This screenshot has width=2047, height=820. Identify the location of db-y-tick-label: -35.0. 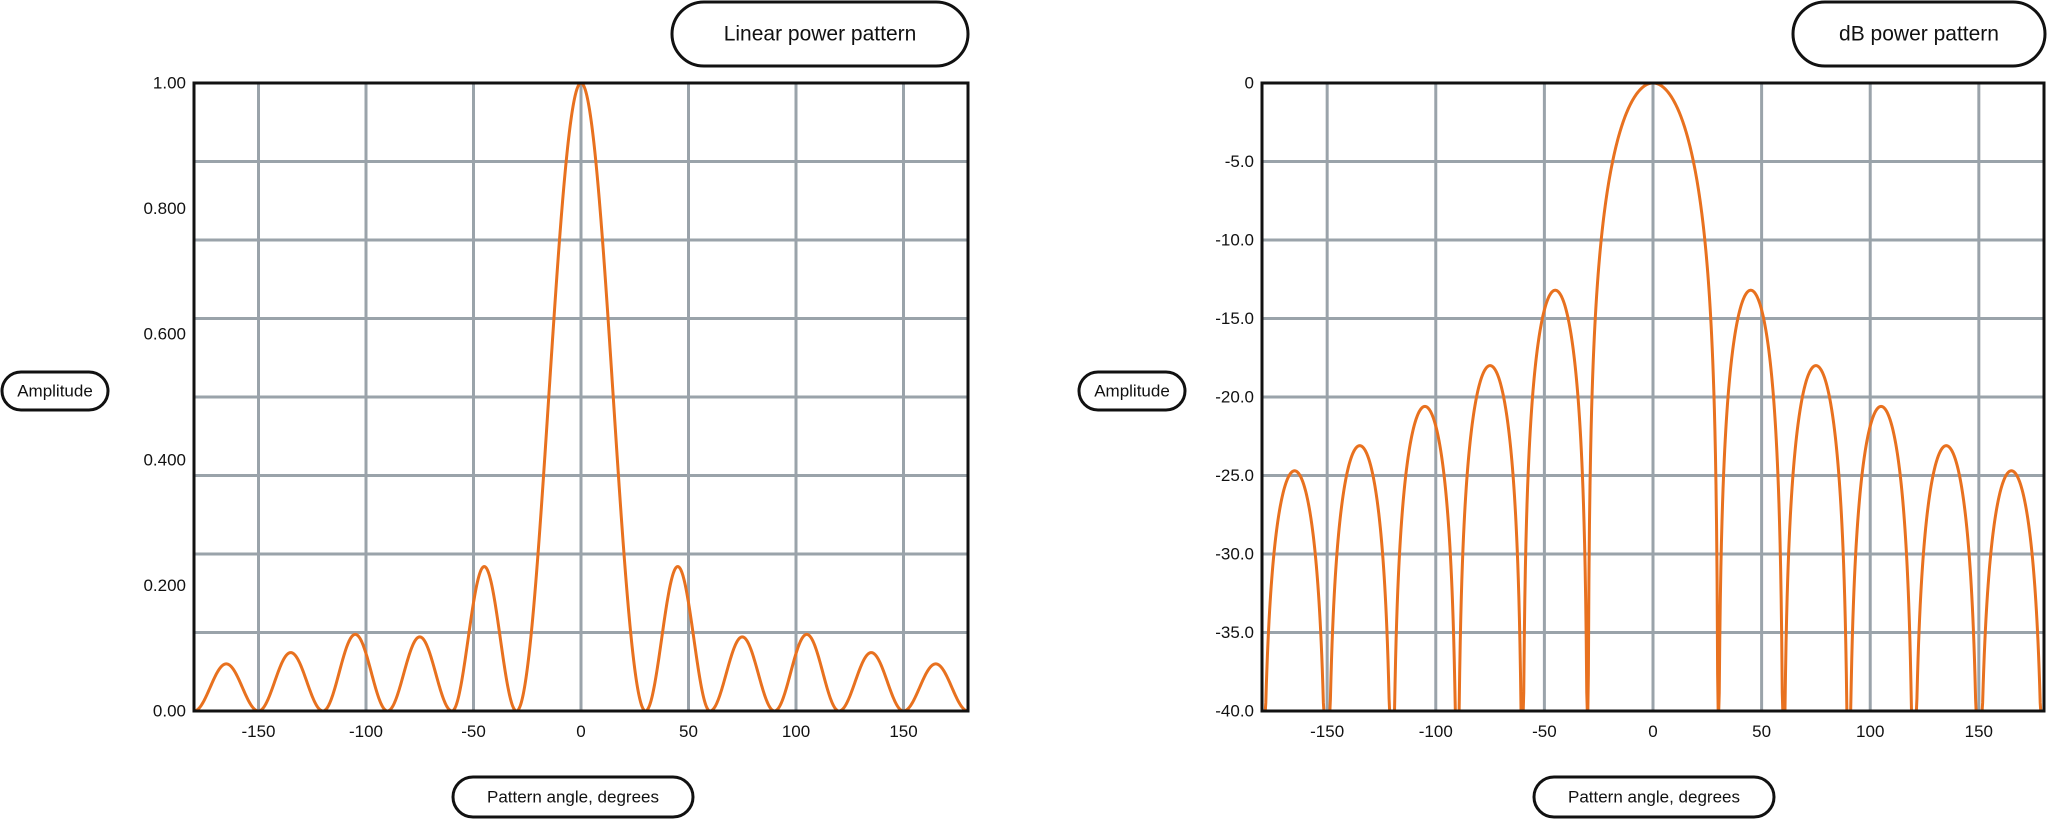
(1234, 632).